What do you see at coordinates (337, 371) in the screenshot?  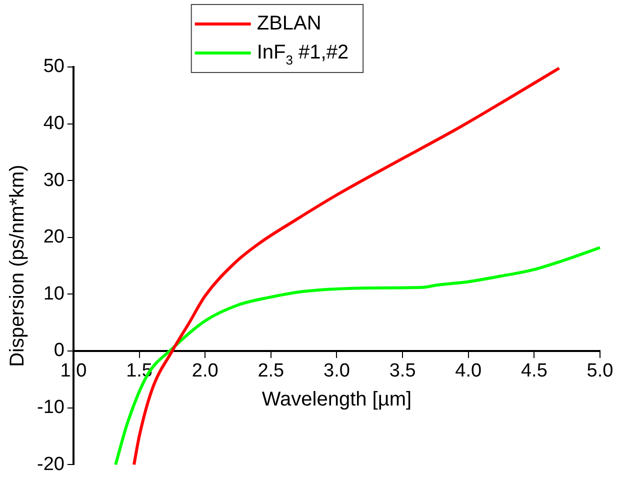 I see `x-tick-label: 3.0` at bounding box center [337, 371].